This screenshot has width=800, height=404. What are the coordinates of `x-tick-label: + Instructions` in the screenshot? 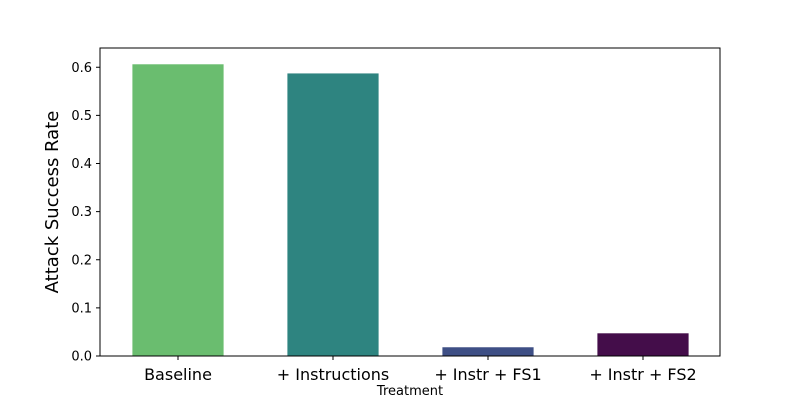 It's located at (333, 374).